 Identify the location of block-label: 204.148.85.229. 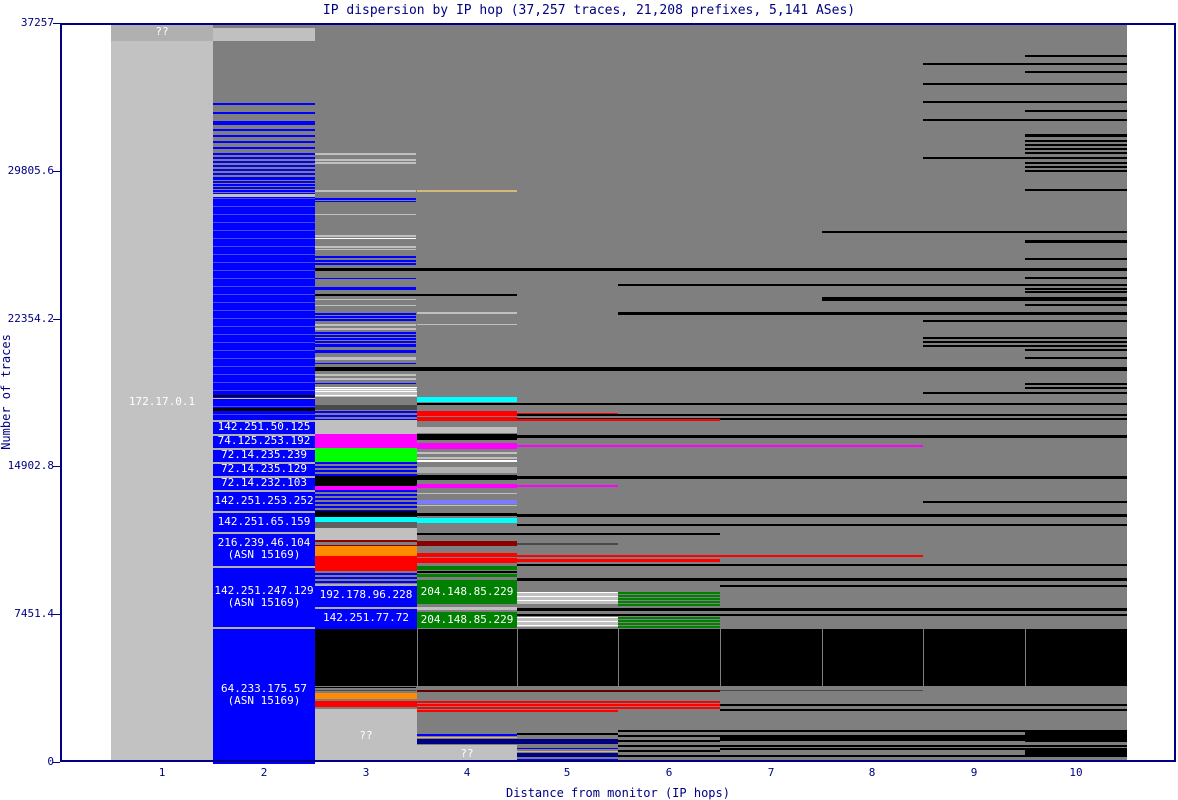
(467, 591).